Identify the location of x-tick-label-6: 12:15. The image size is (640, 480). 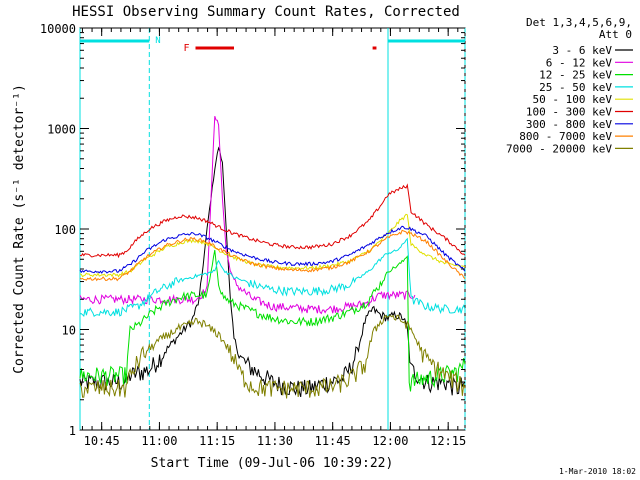
(448, 441).